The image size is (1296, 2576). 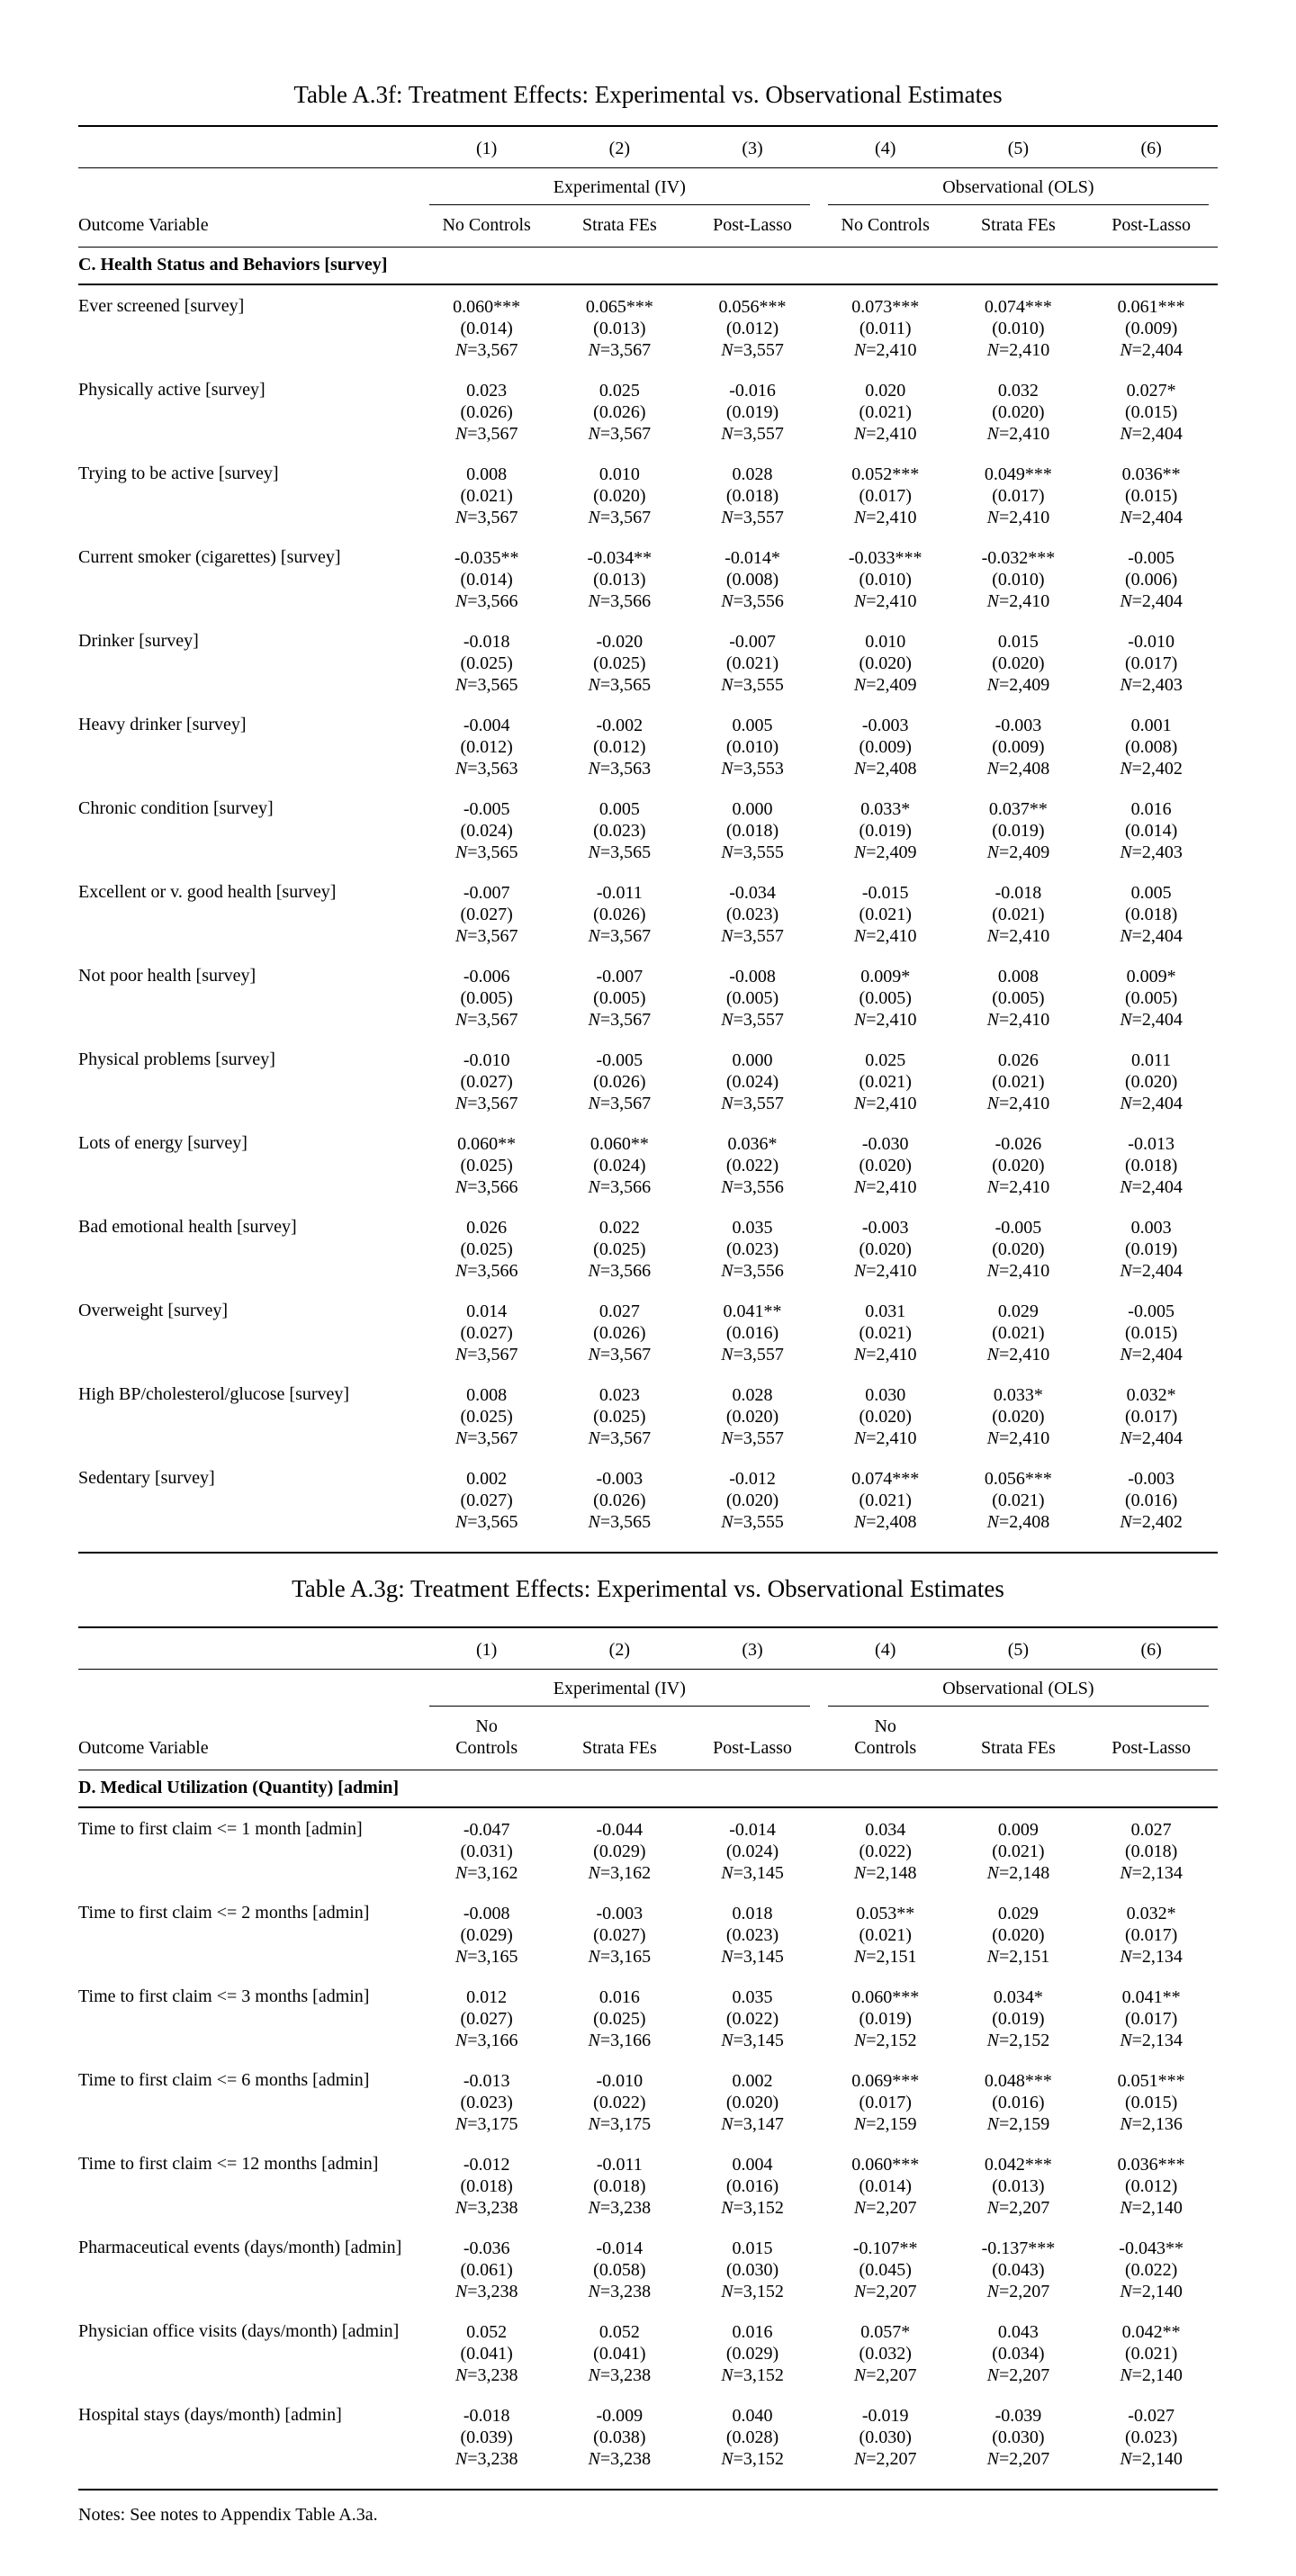 What do you see at coordinates (619, 191) in the screenshot?
I see `group-header-experimental-iv: Experimental (IV)` at bounding box center [619, 191].